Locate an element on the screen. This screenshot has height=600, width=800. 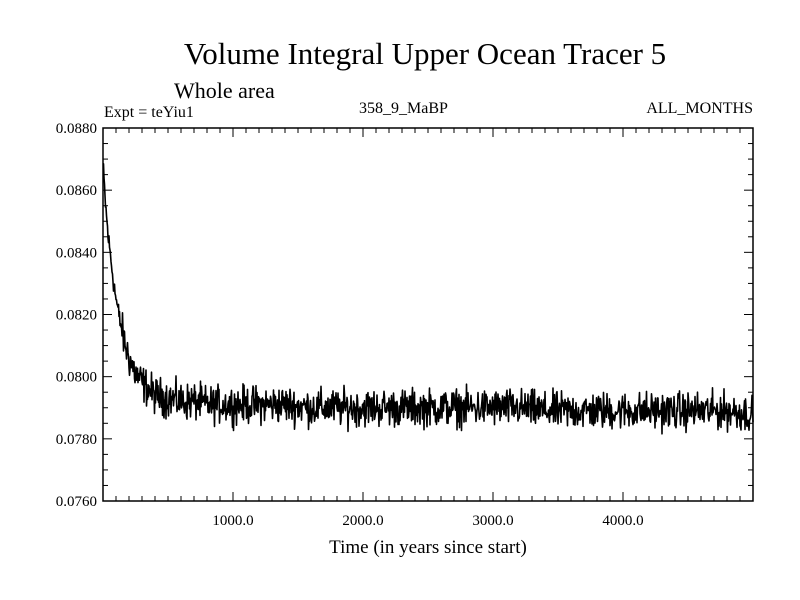
experiment-label: Expt = teYiu1 is located at coordinates (149, 112).